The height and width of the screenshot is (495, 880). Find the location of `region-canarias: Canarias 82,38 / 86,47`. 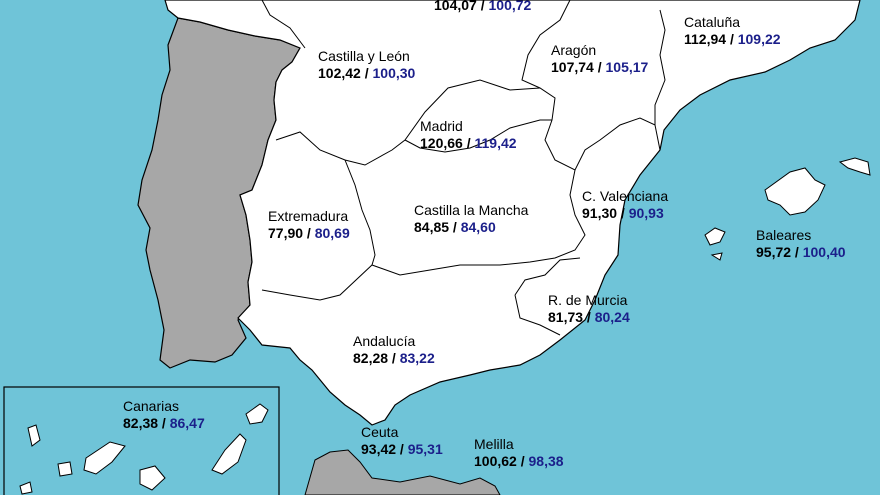

region-canarias: Canarias 82,38 / 86,47 is located at coordinates (164, 414).